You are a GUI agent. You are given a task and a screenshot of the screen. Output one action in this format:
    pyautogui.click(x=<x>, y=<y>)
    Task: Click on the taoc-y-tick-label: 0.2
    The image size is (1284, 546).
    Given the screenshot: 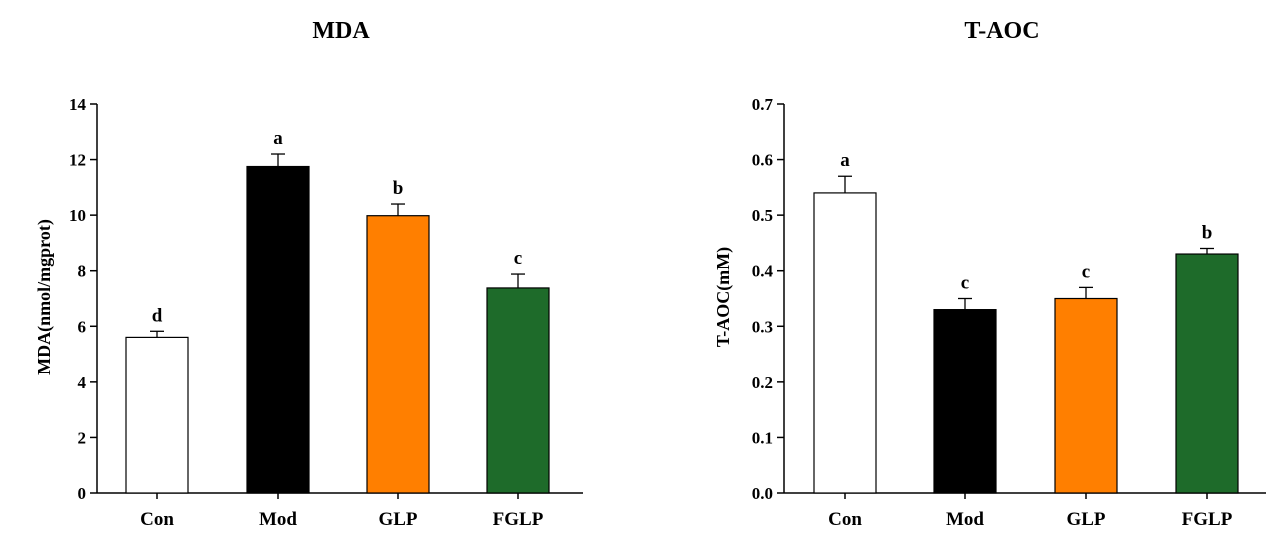 What is the action you would take?
    pyautogui.click(x=762, y=382)
    